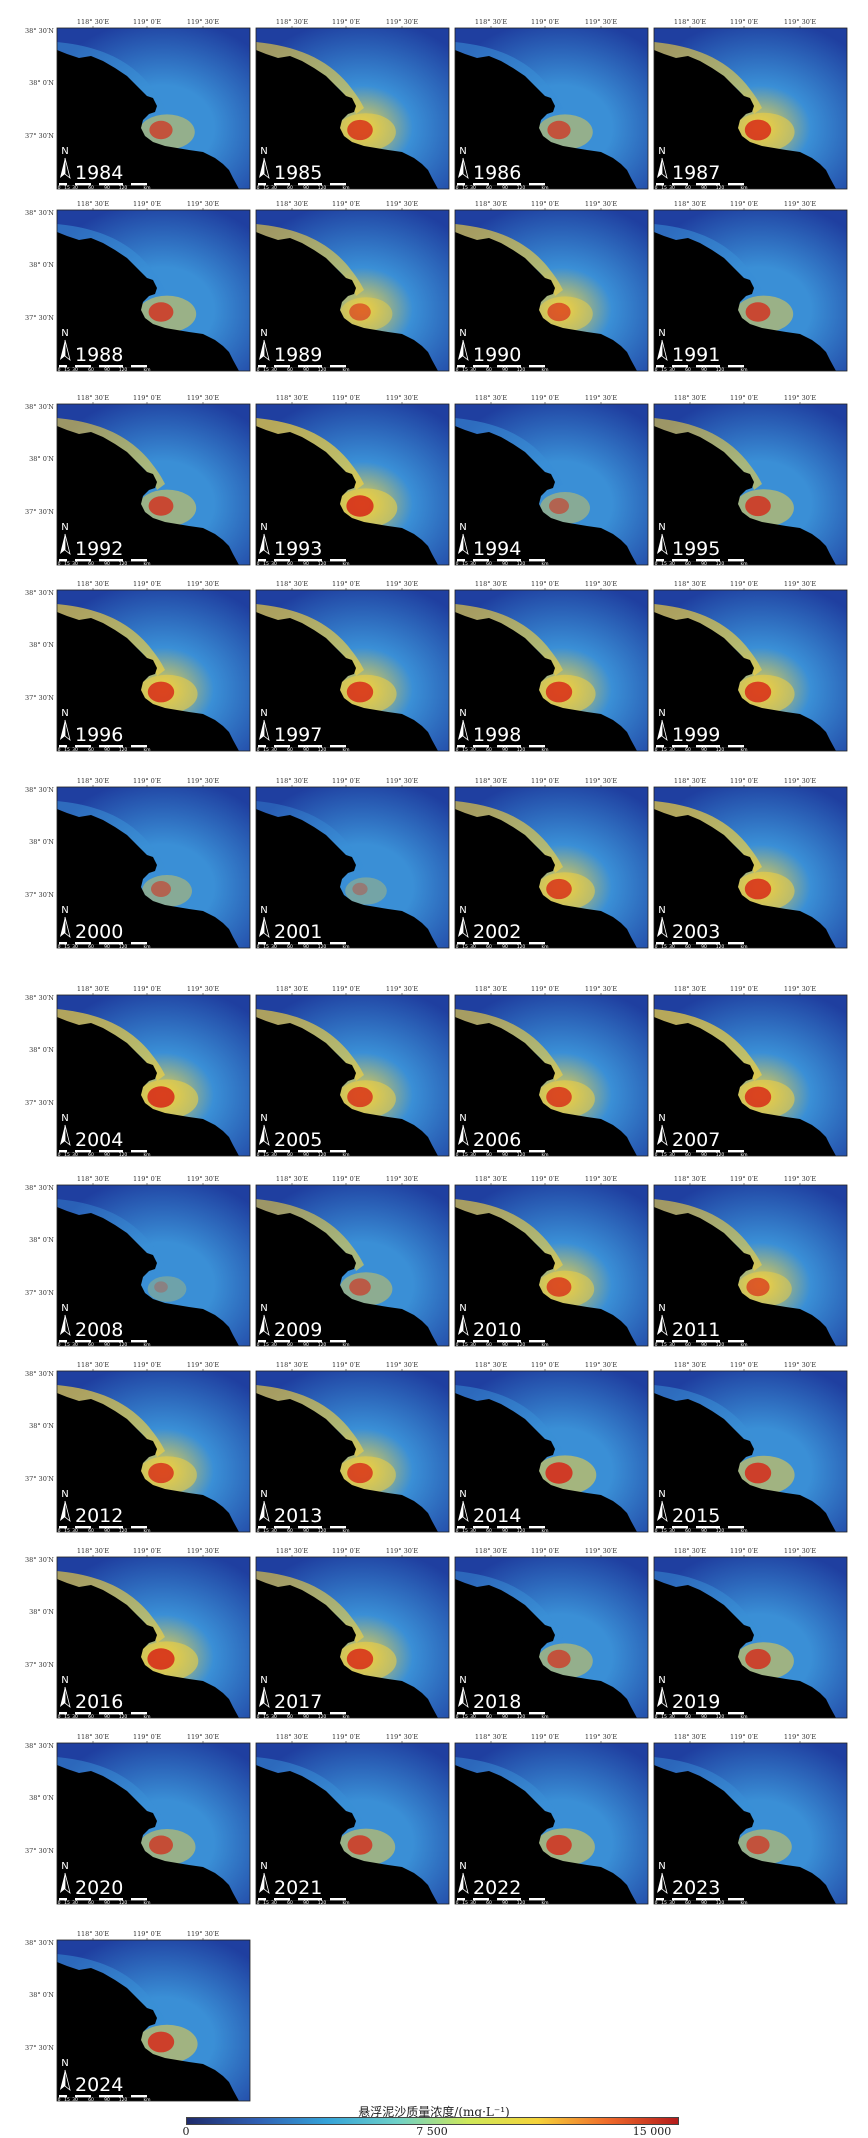 This screenshot has width=868, height=2138. What do you see at coordinates (497, 549) in the screenshot?
I see `year-label: 1994` at bounding box center [497, 549].